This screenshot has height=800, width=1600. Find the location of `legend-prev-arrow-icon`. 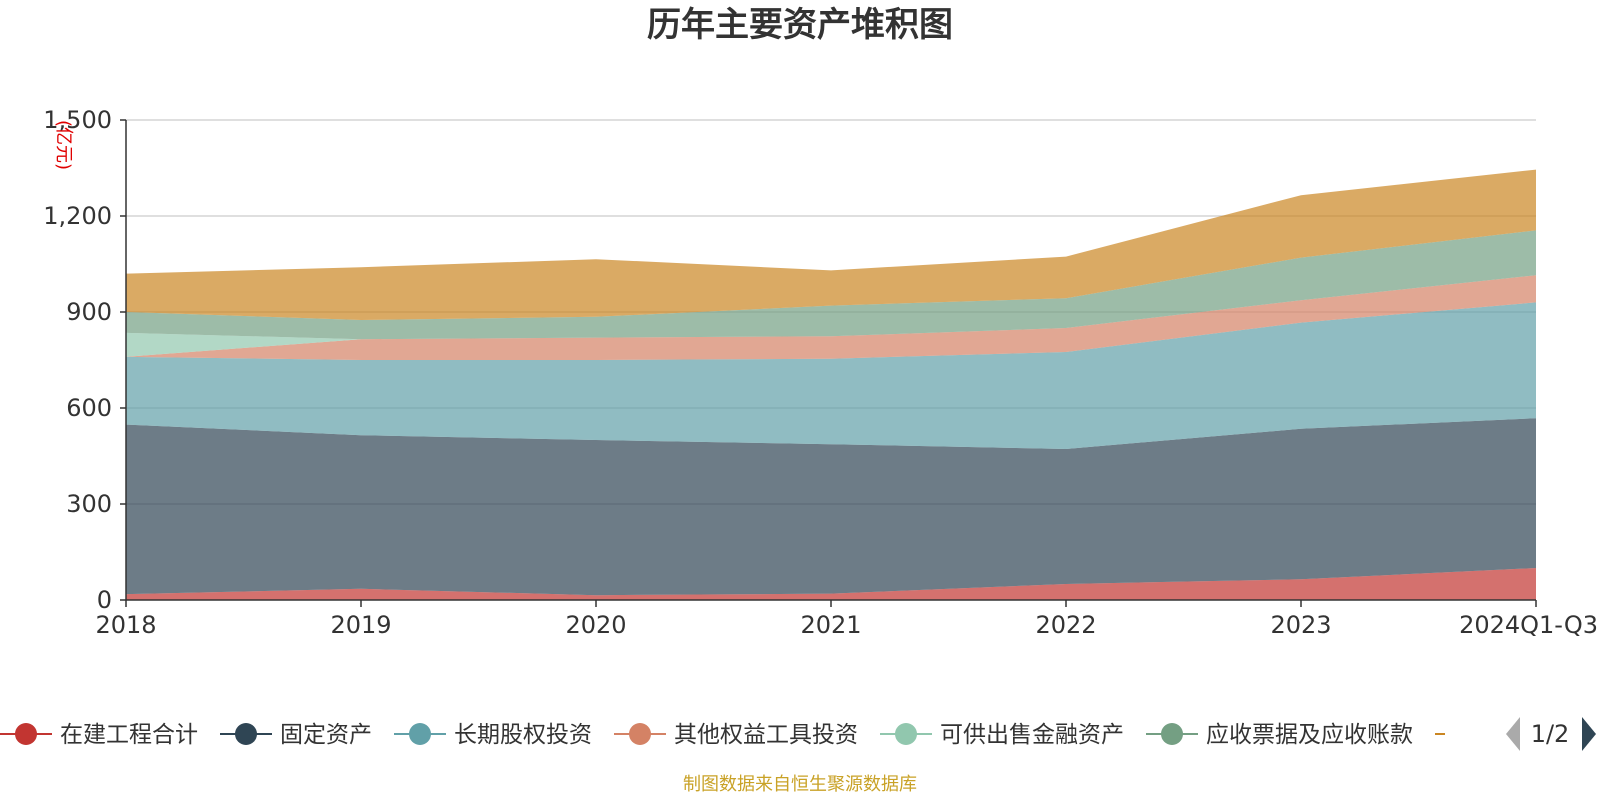

legend-prev-arrow-icon is located at coordinates (1513, 734).